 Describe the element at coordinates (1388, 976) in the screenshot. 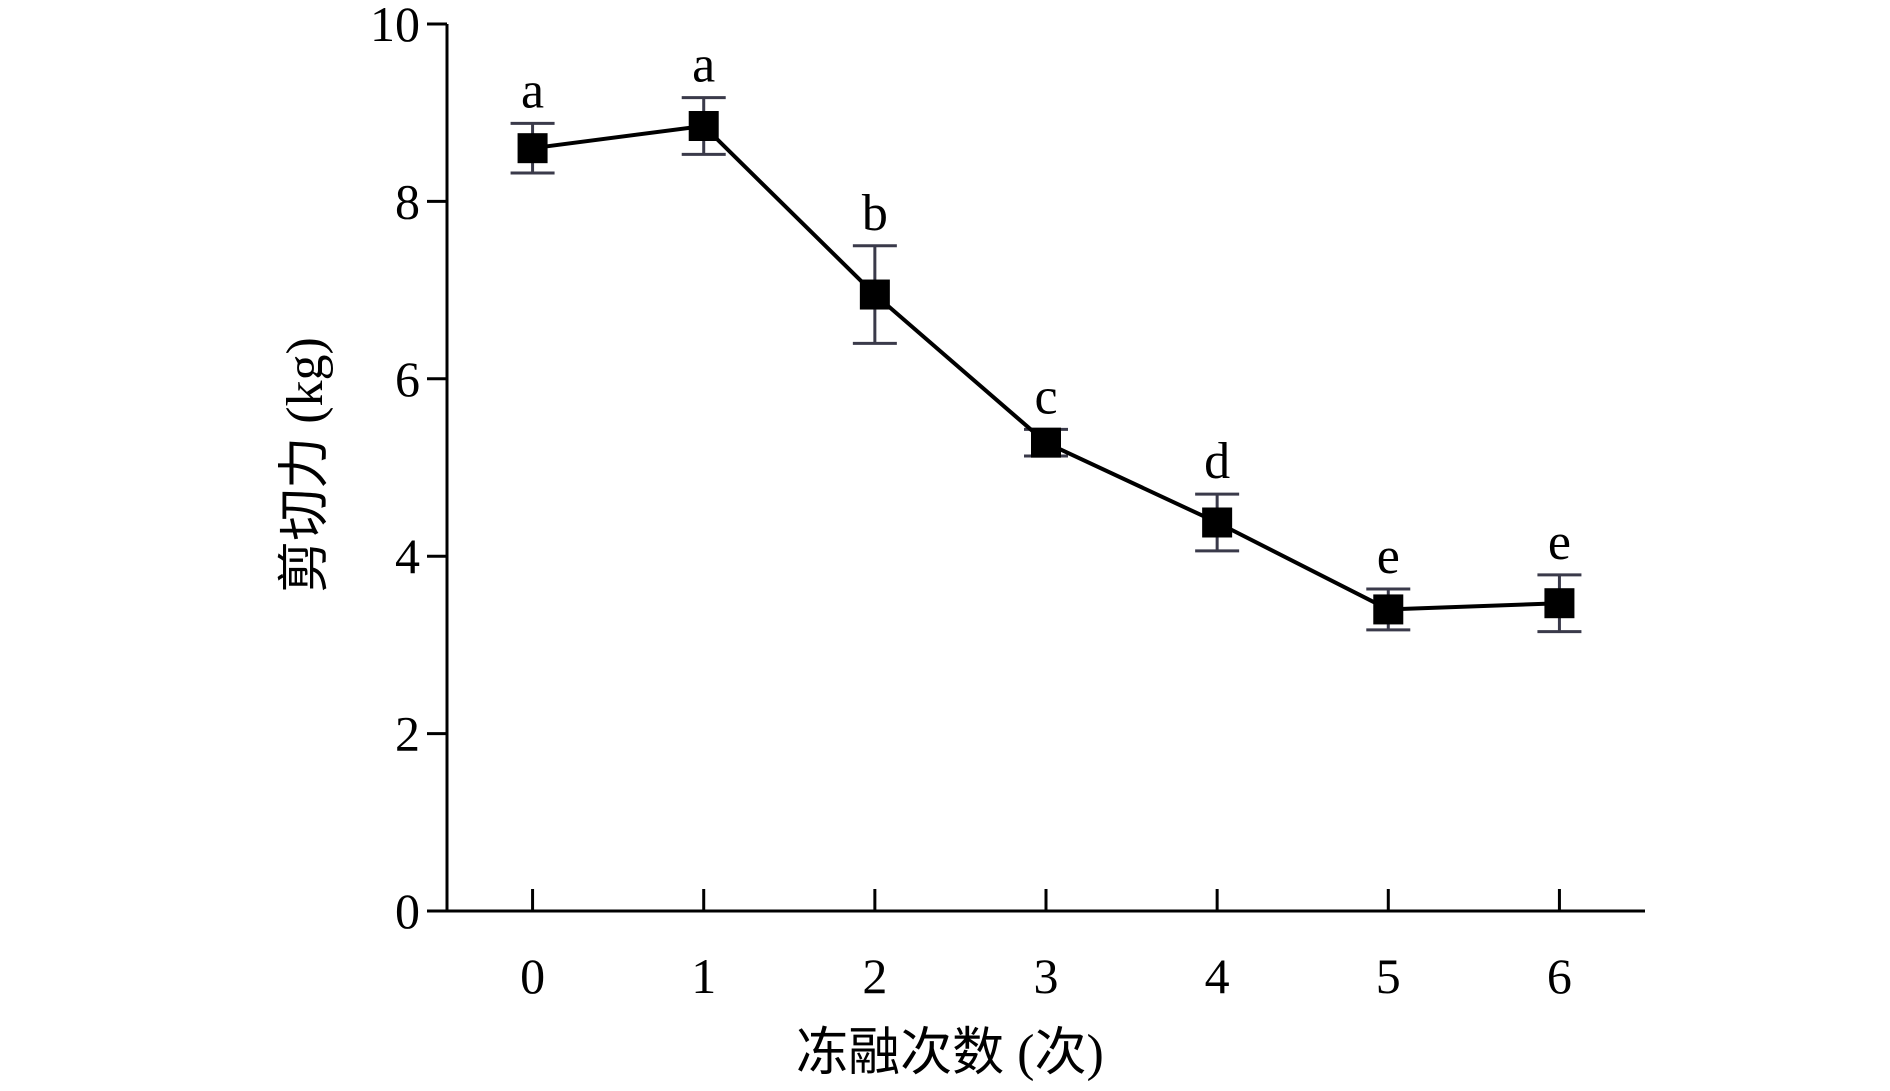

I see `x-tick-label: 5` at that location.